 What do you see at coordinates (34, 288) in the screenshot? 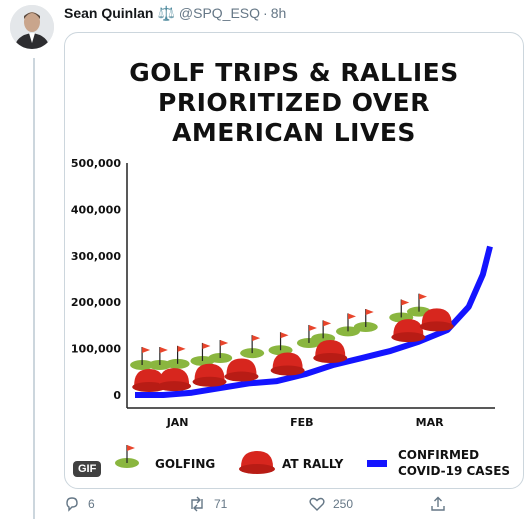
I see `thread-line` at bounding box center [34, 288].